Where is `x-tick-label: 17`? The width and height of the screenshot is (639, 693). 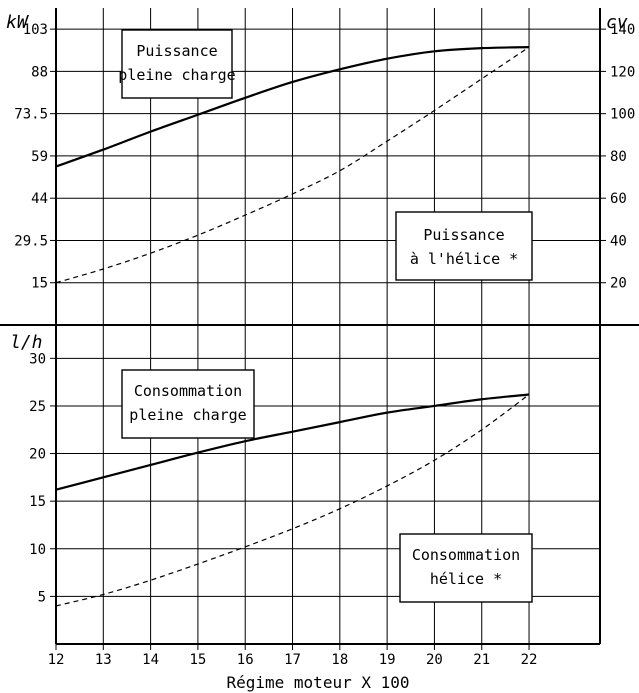 x-tick-label: 17 is located at coordinates (292, 660).